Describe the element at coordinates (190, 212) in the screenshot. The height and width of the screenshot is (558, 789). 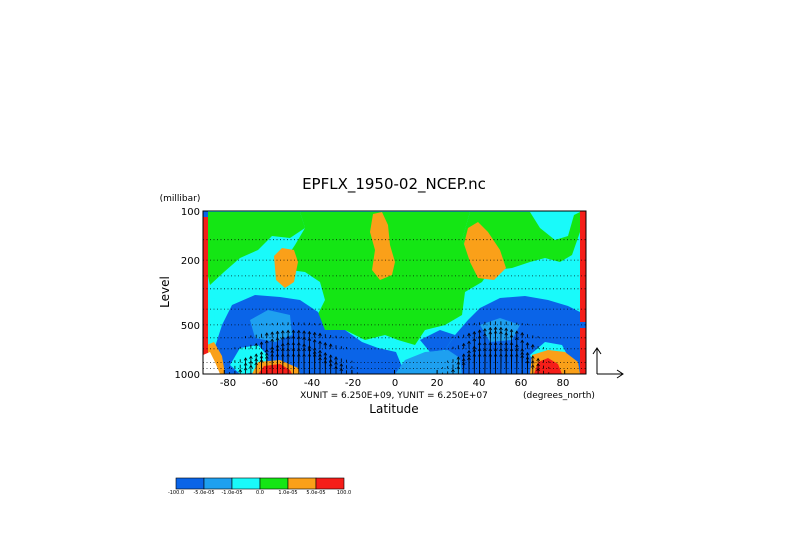
I see `y-tick-label: 100` at that location.